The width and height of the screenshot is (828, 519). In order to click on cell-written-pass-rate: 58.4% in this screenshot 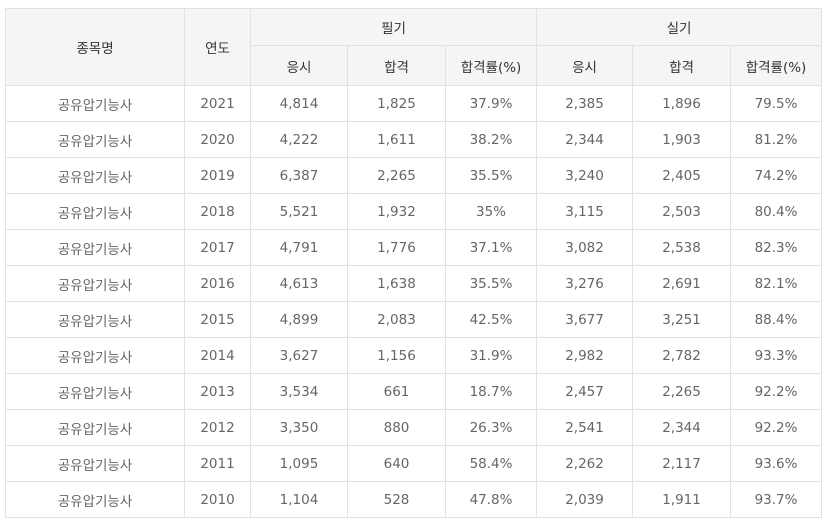, I will do `click(491, 463)`.